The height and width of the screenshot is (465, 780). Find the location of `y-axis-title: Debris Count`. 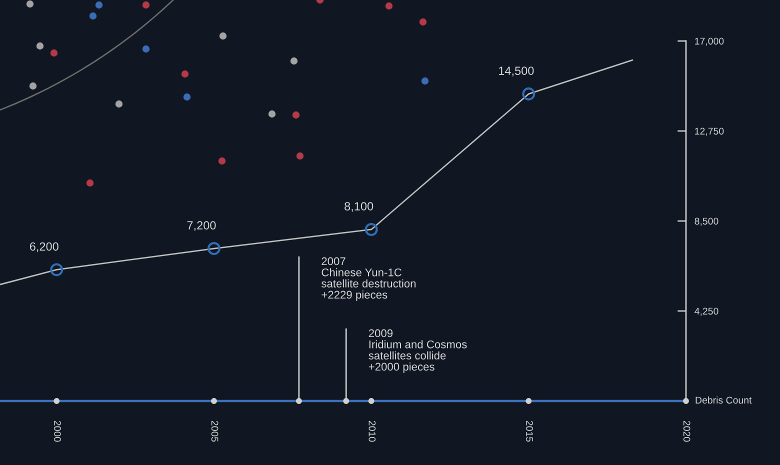

y-axis-title: Debris Count is located at coordinates (724, 400).